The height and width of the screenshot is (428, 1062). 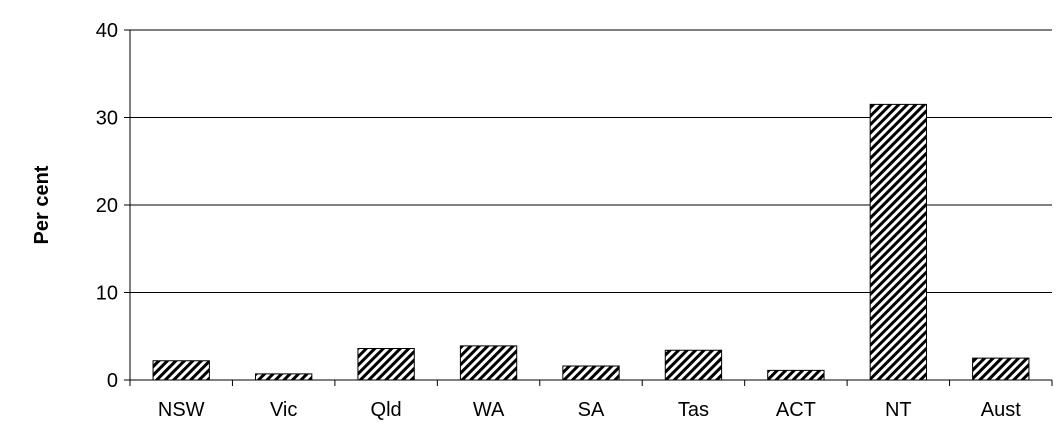 I want to click on y-tick-label: 40, so click(x=107, y=31).